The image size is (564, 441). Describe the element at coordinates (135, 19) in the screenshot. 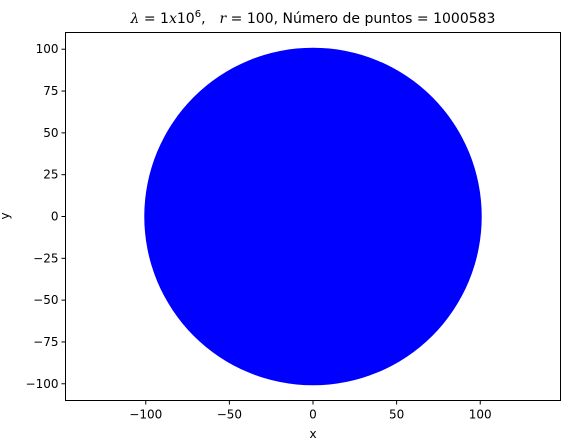

I see `title-lambda: λ` at that location.